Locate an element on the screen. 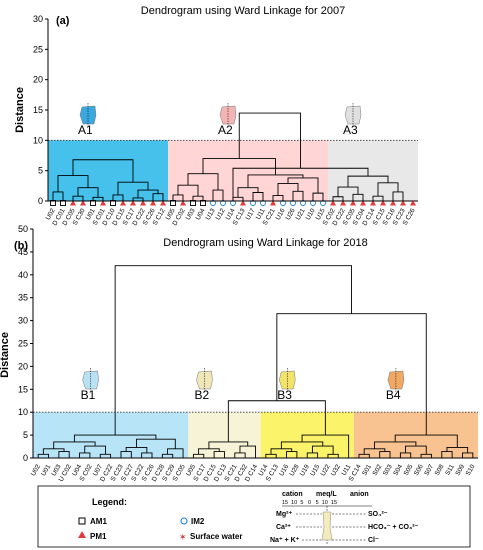  legend-label-pm1: PM1 is located at coordinates (98, 536).